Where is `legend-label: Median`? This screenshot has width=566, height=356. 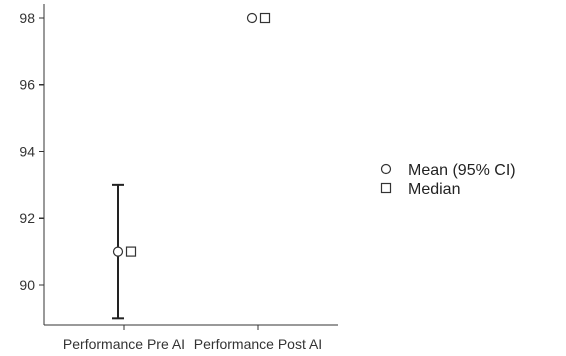
legend-label: Median is located at coordinates (434, 189).